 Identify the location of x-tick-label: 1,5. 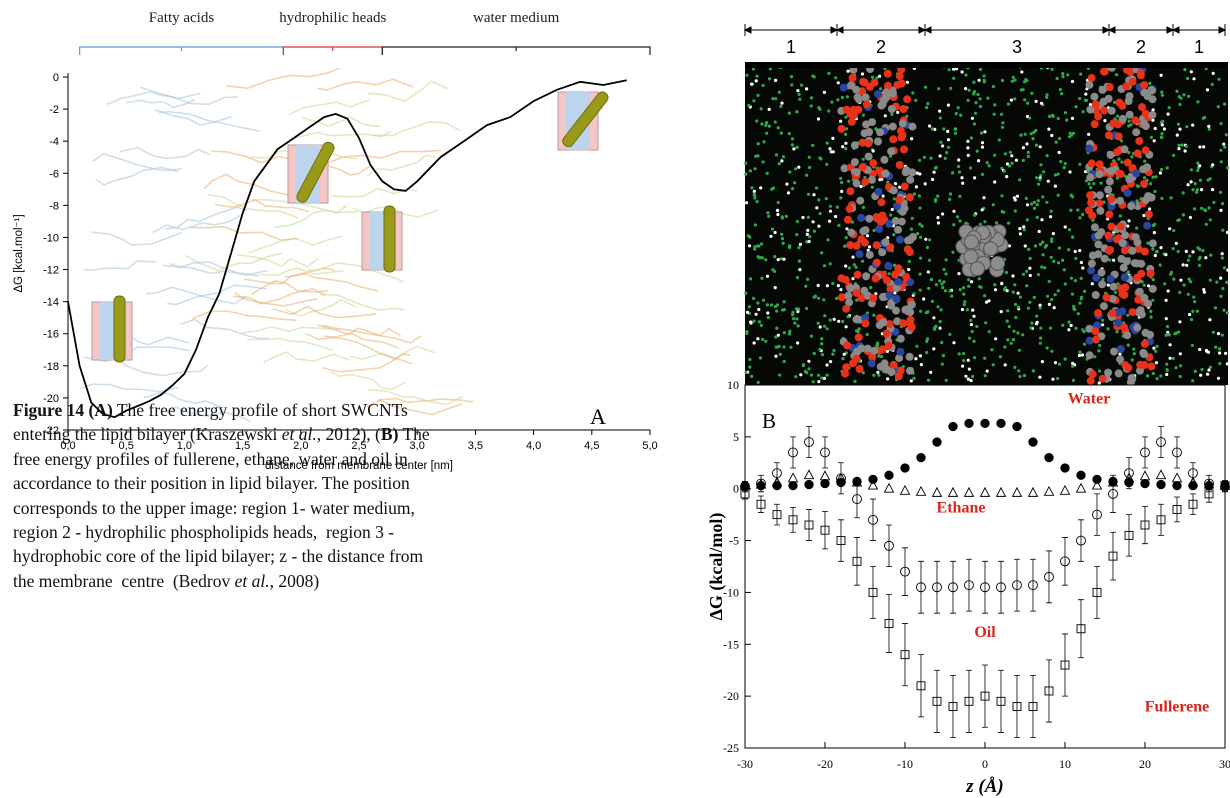
(242, 446).